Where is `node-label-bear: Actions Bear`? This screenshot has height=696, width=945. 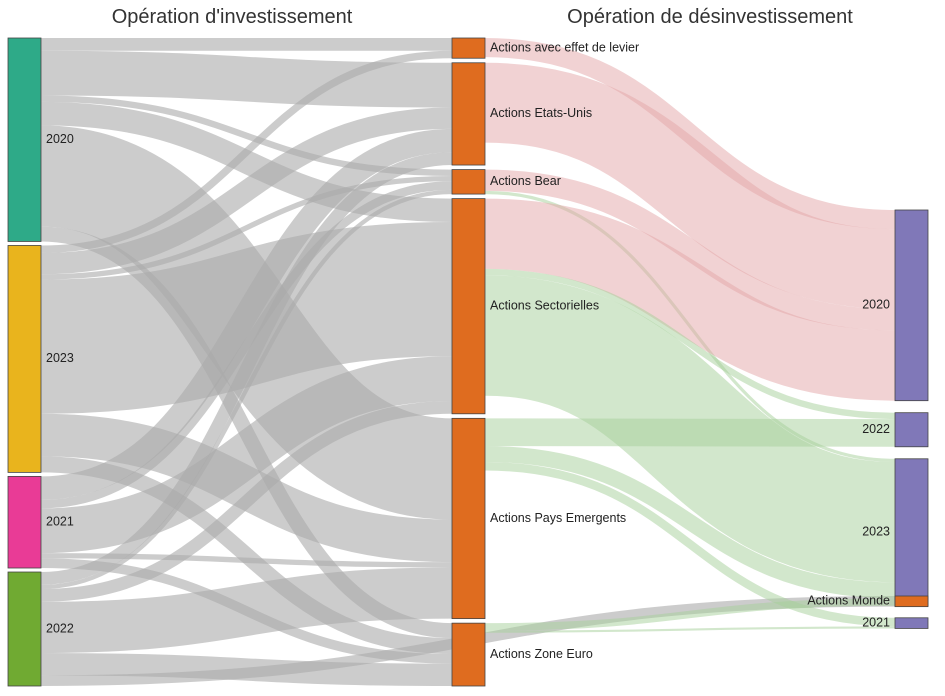
node-label-bear: Actions Bear is located at coordinates (525, 181).